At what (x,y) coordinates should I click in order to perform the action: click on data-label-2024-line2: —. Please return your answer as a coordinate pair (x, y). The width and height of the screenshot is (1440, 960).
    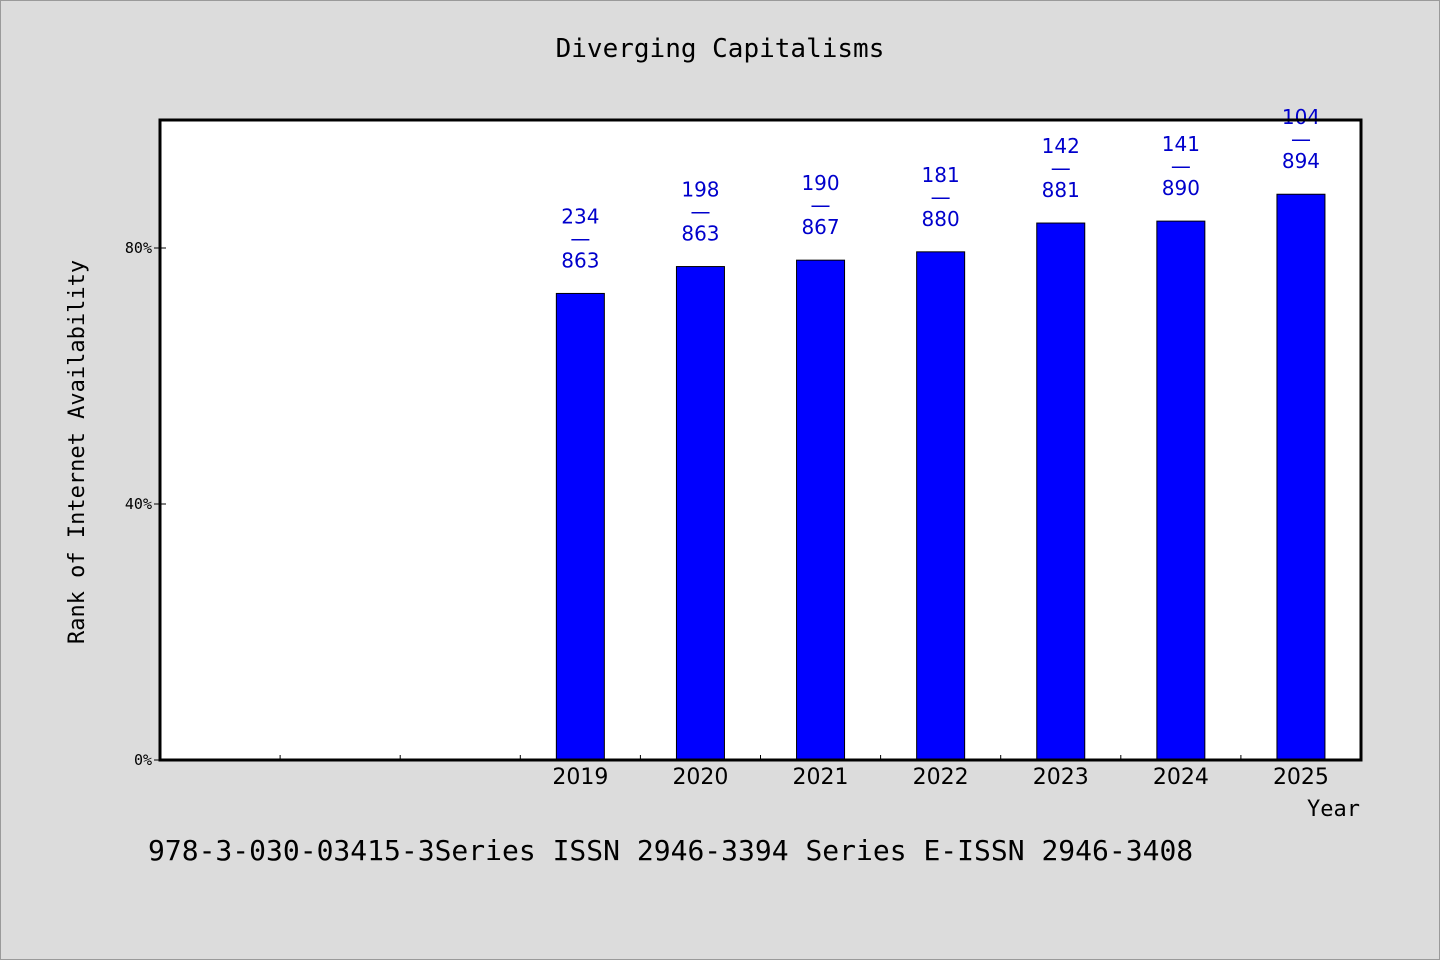
    Looking at the image, I should click on (1181, 166).